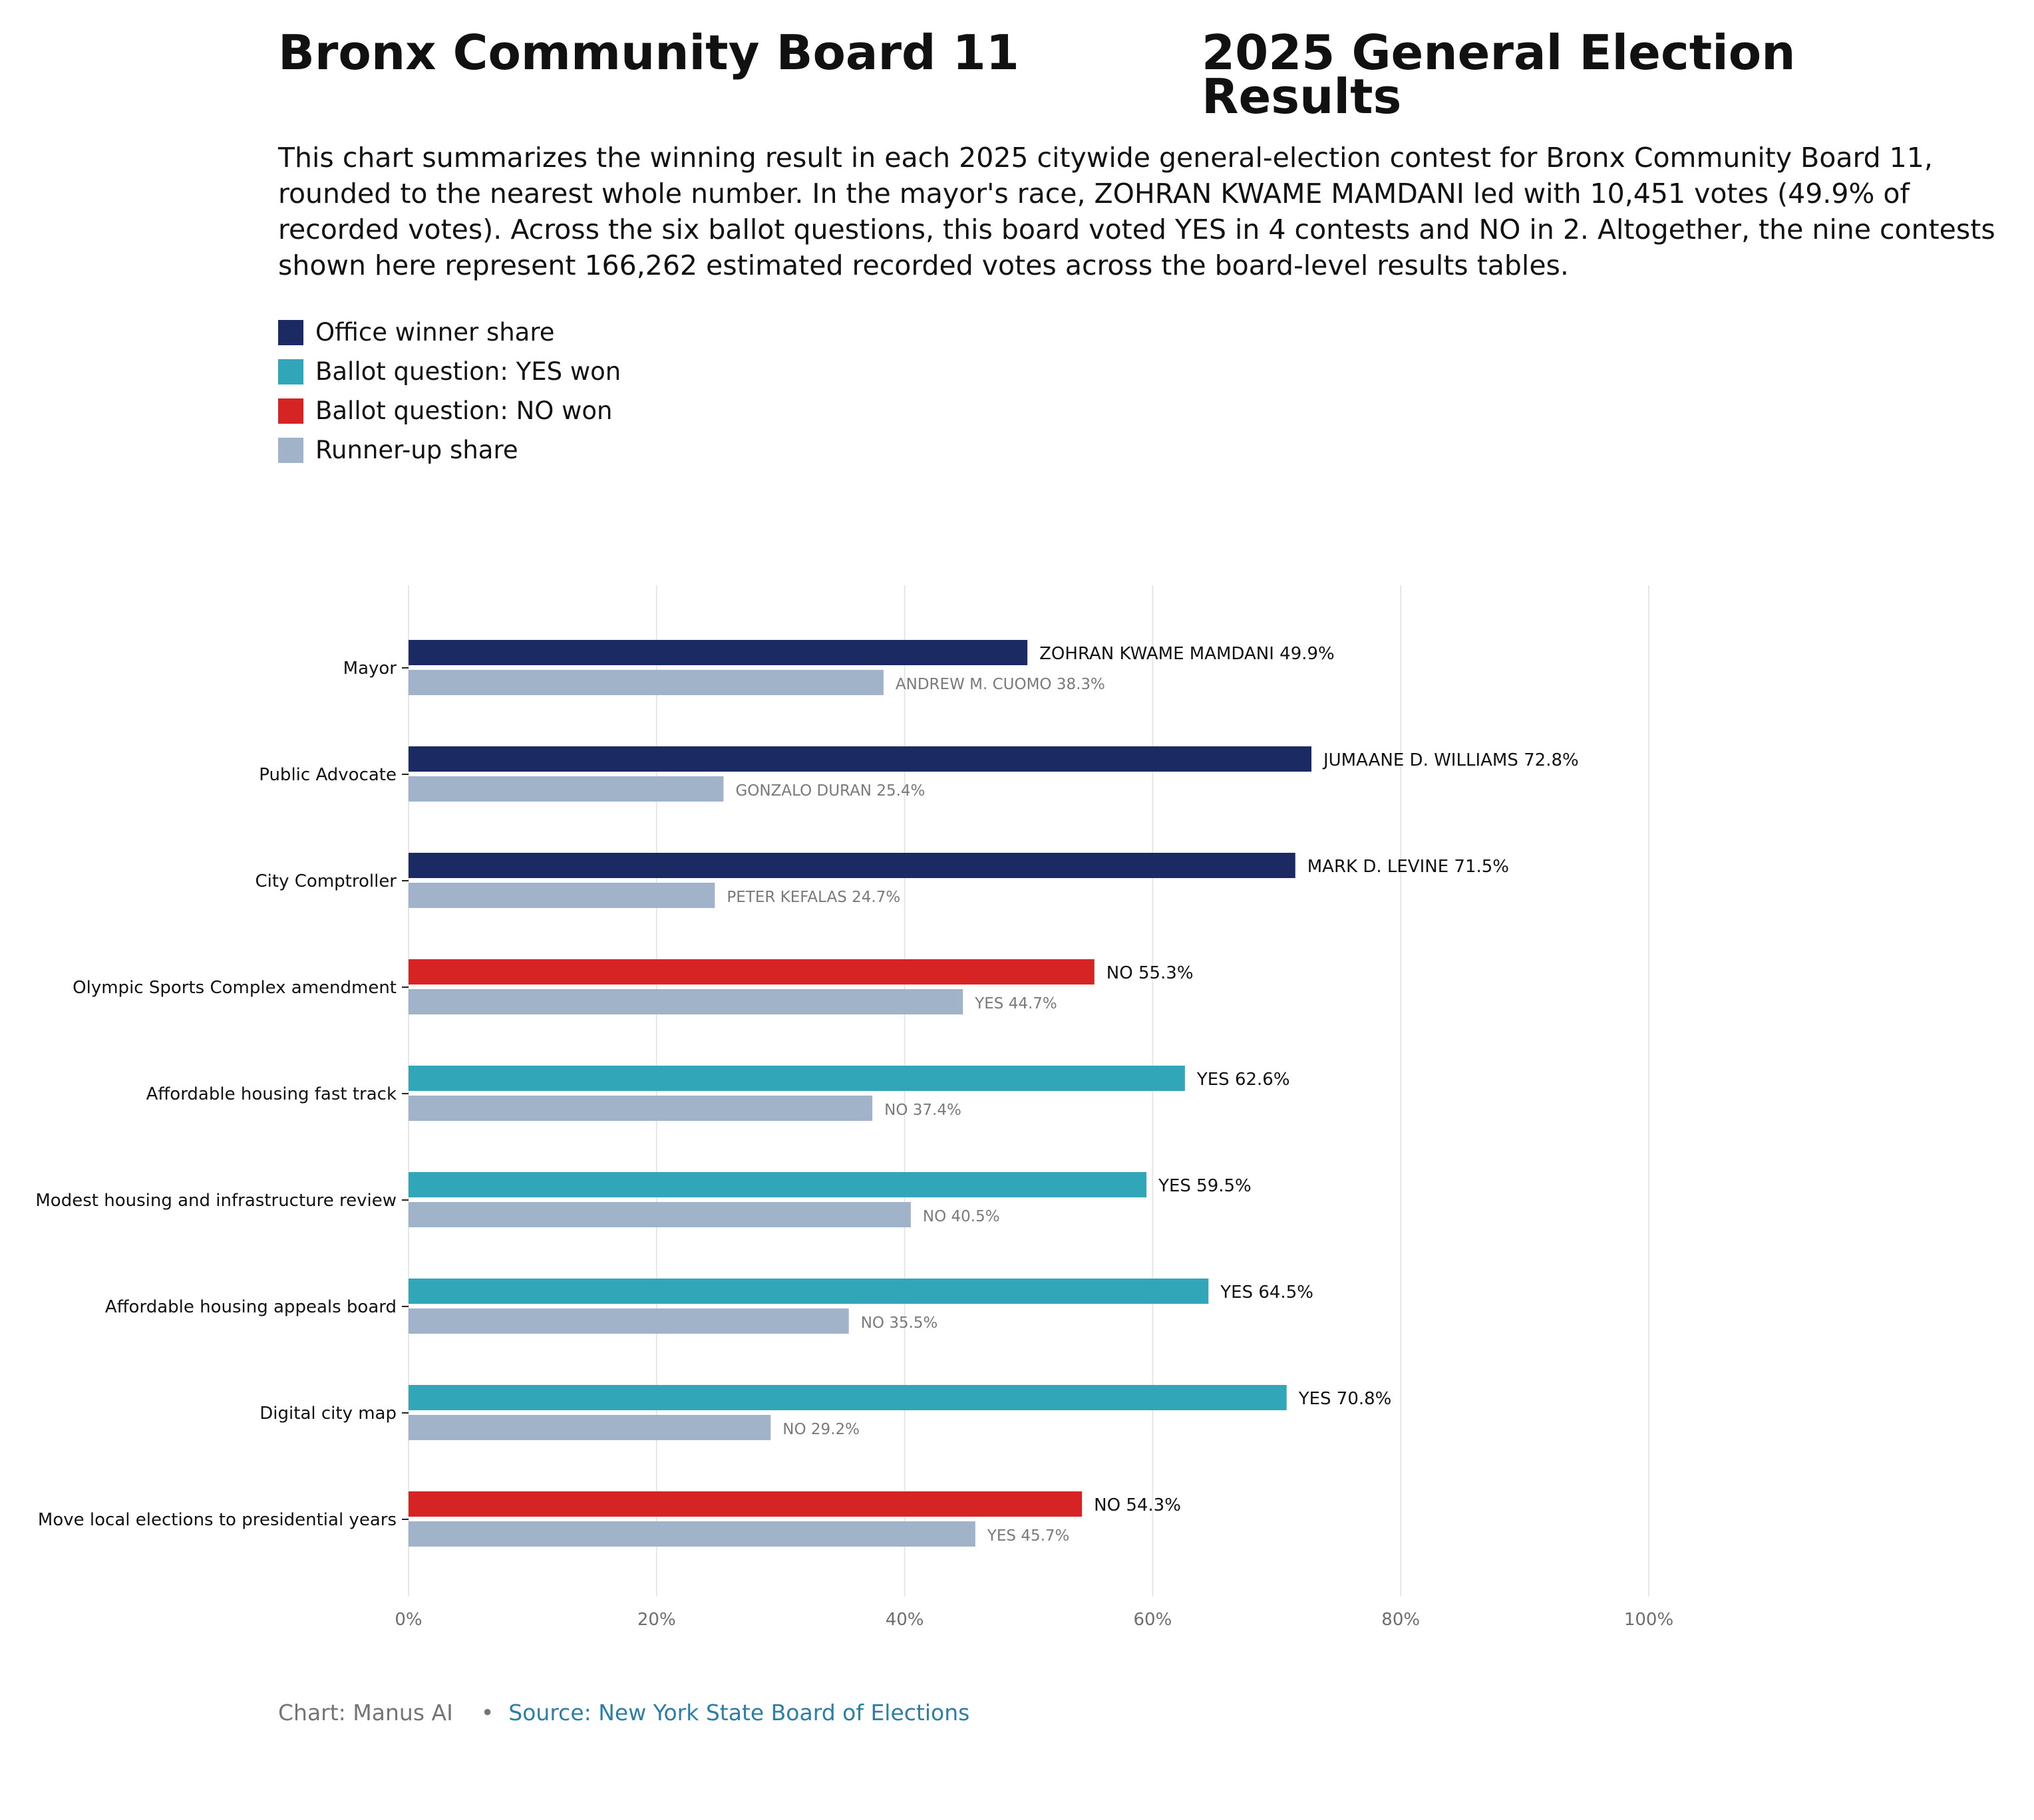 The image size is (2034, 1820). Describe the element at coordinates (328, 1414) in the screenshot. I see `category-label: Digital city map` at that location.